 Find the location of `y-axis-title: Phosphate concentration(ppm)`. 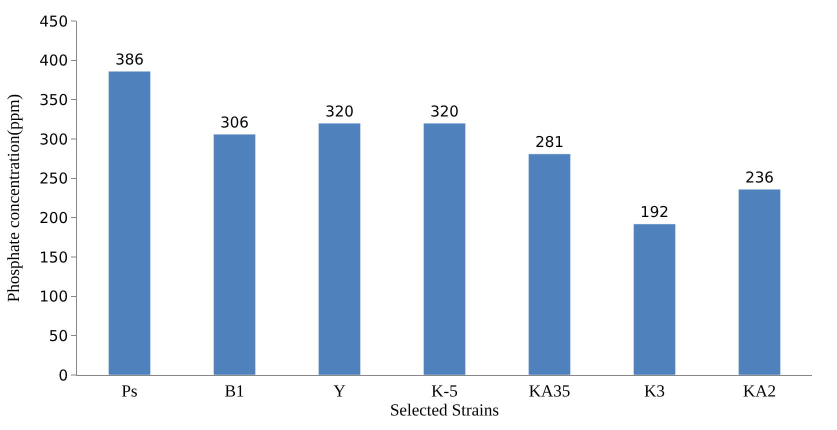

y-axis-title: Phosphate concentration(ppm) is located at coordinates (13, 198).